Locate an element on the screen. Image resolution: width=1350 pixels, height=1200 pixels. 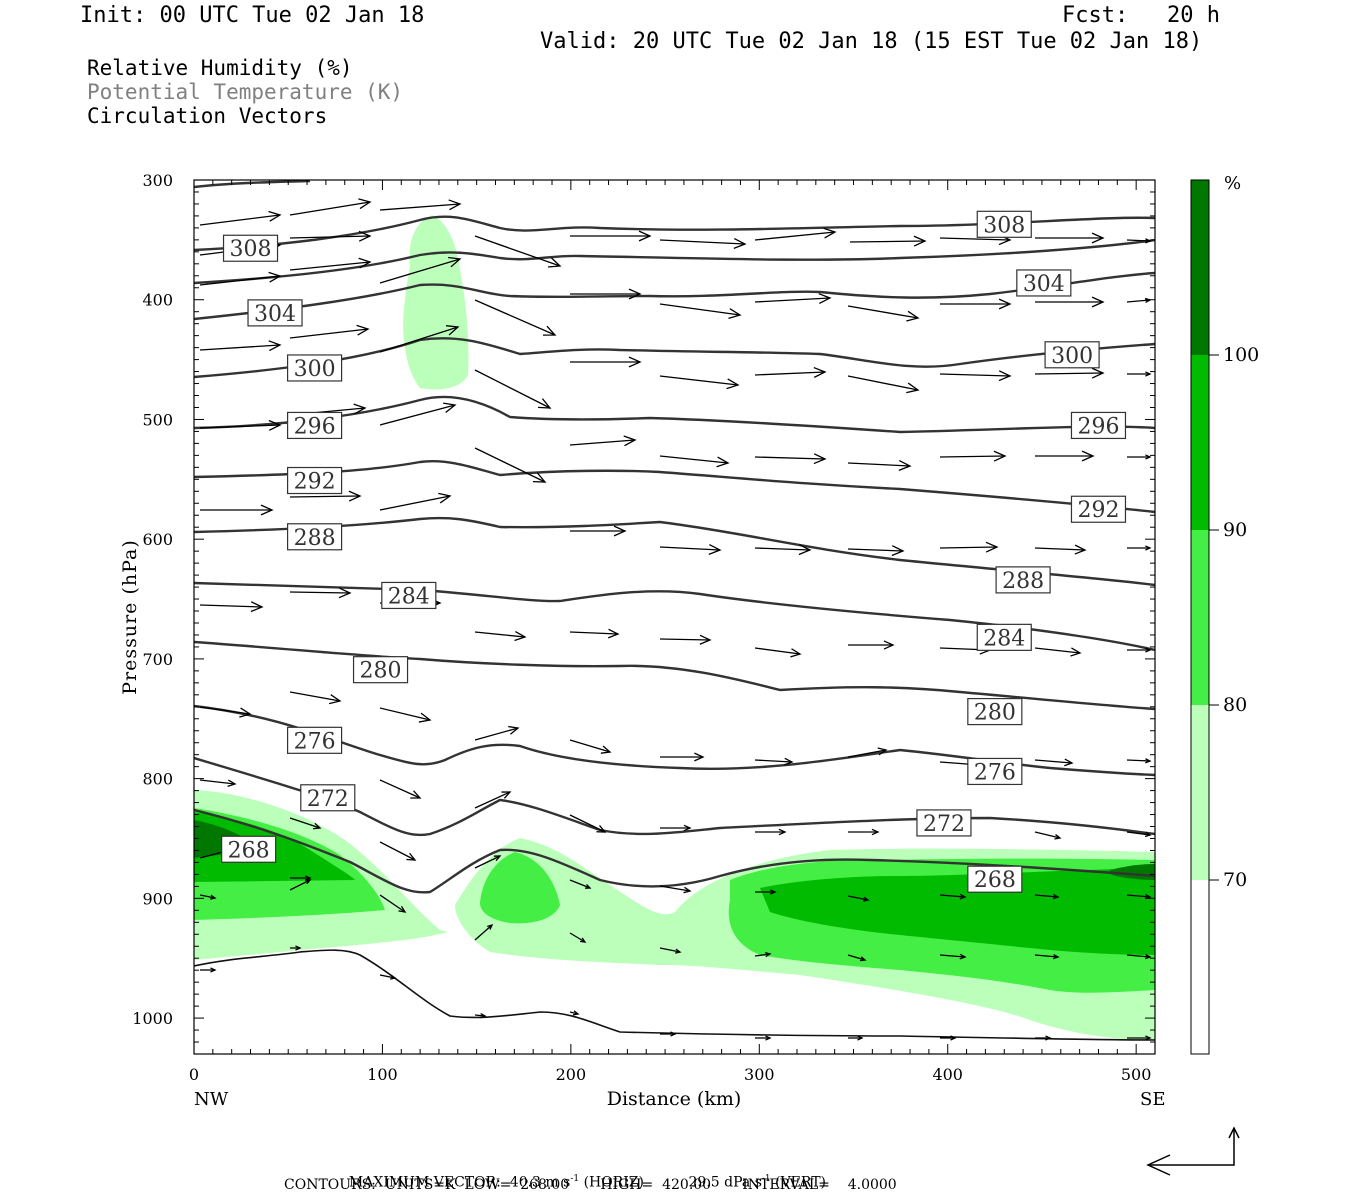
colorbar-border is located at coordinates (1200, 617).